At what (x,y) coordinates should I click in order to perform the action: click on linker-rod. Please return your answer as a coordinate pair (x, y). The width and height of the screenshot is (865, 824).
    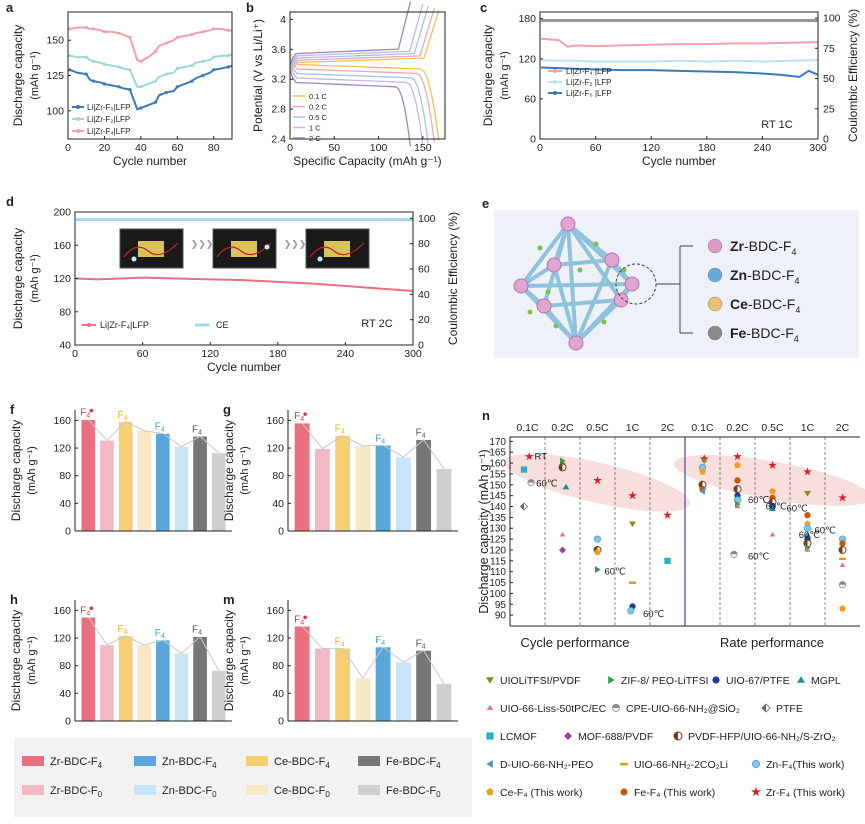
    Looking at the image, I should click on (582, 303).